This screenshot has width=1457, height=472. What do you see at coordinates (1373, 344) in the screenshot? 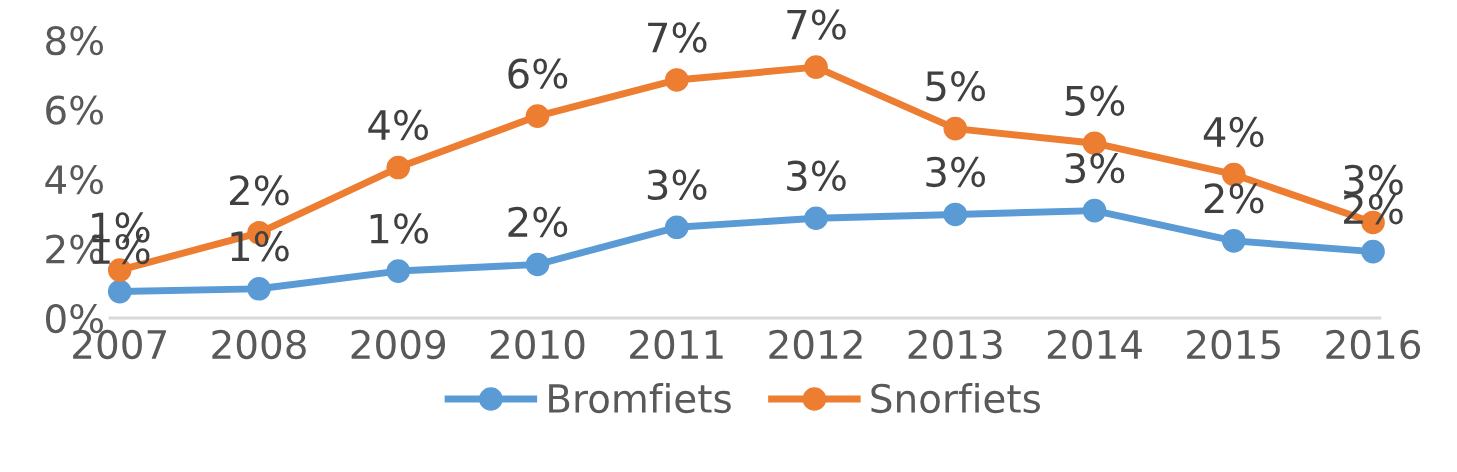
I see `x-tick-label: 2016` at bounding box center [1373, 344].